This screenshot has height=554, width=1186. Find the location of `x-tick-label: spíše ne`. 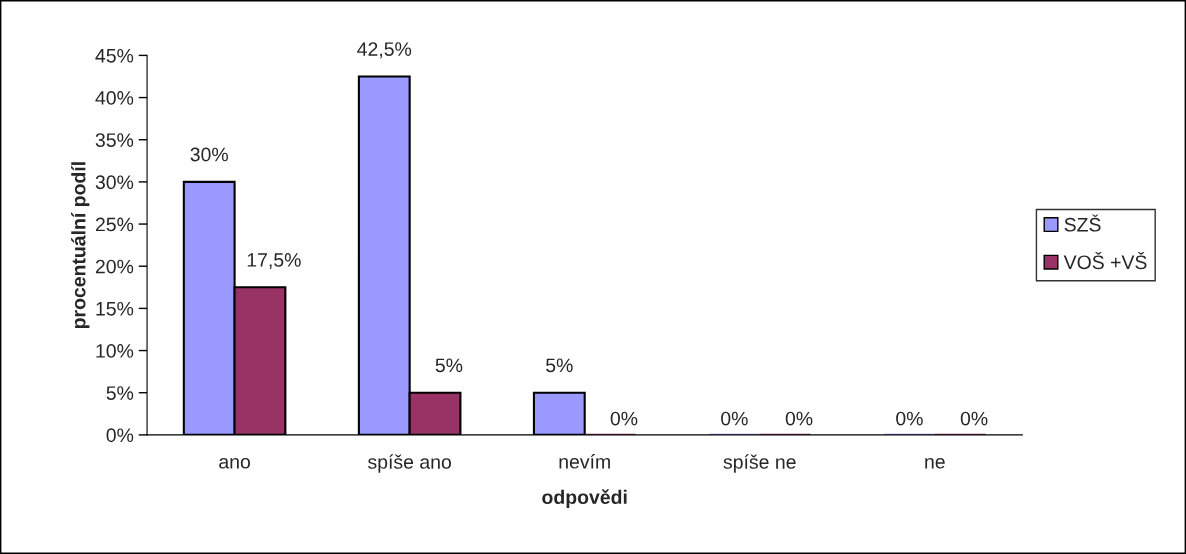

x-tick-label: spíše ne is located at coordinates (759, 463).